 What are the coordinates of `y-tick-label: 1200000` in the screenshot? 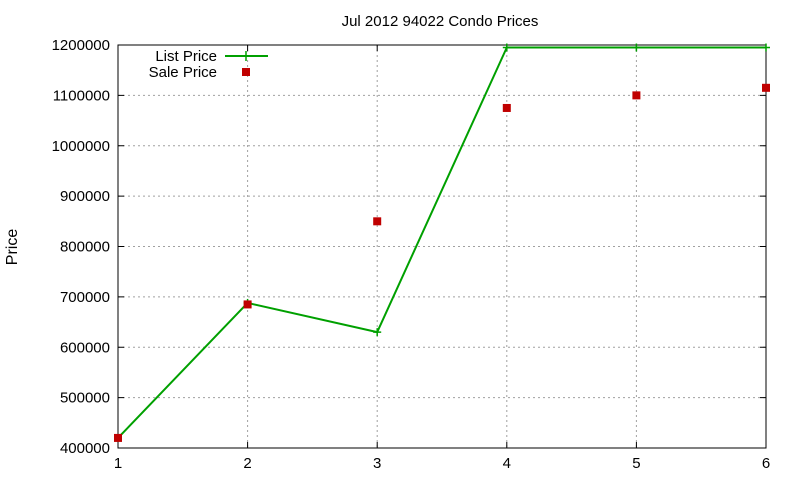 It's located at (81, 45).